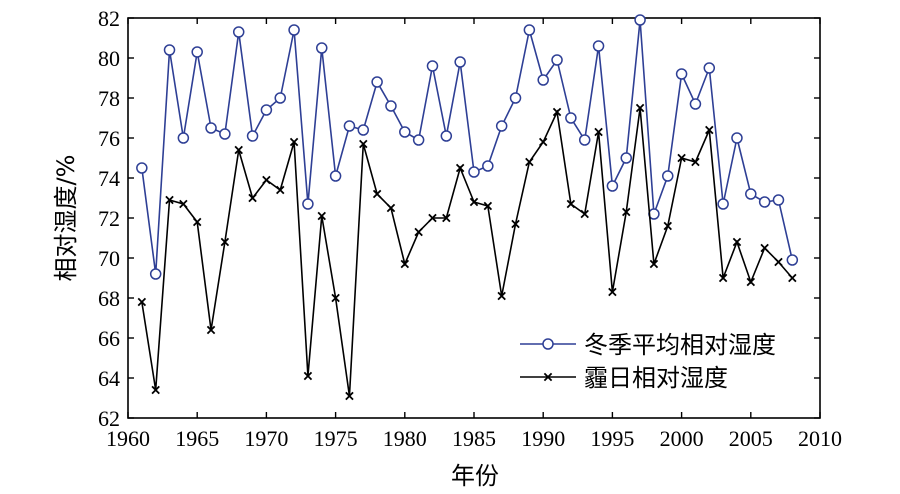  I want to click on y-tick-label: 68, so click(109, 298).